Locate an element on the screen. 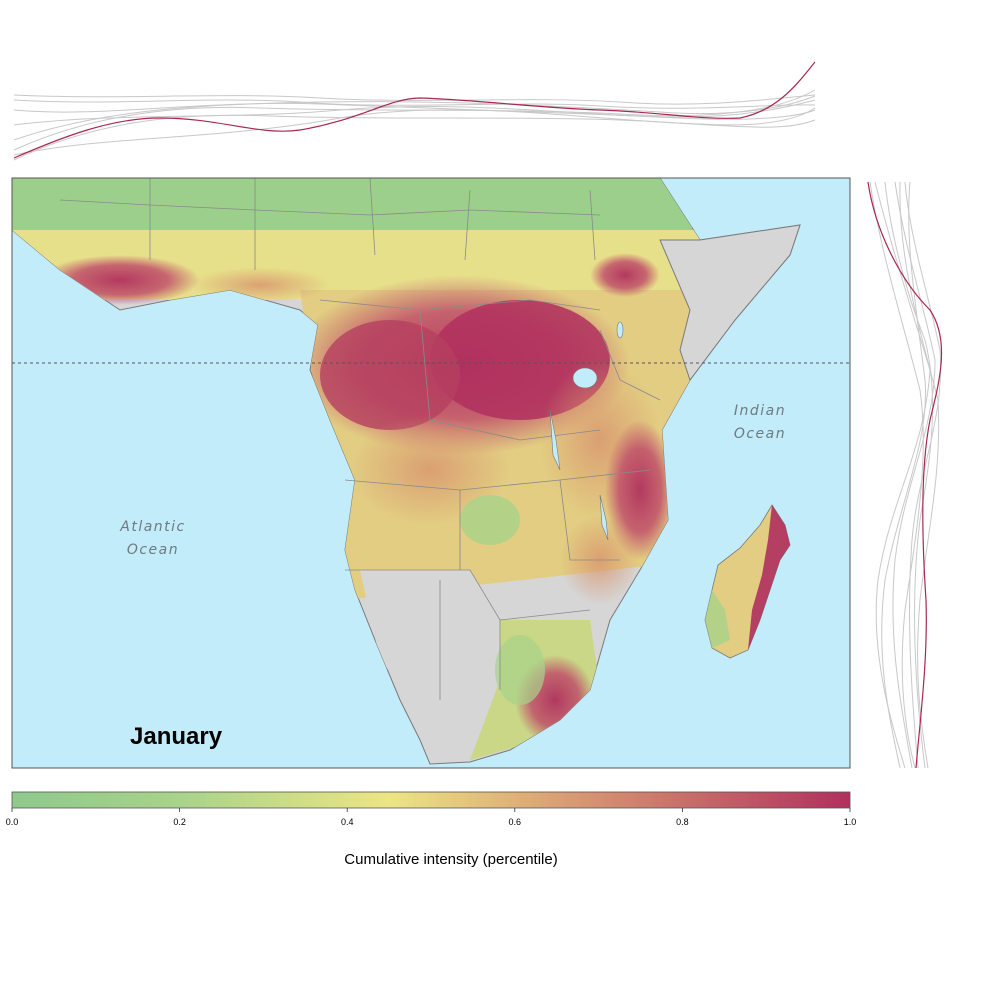 Image resolution: width=1000 pixels, height=1000 pixels. top-profile-line-january is located at coordinates (414, 110).